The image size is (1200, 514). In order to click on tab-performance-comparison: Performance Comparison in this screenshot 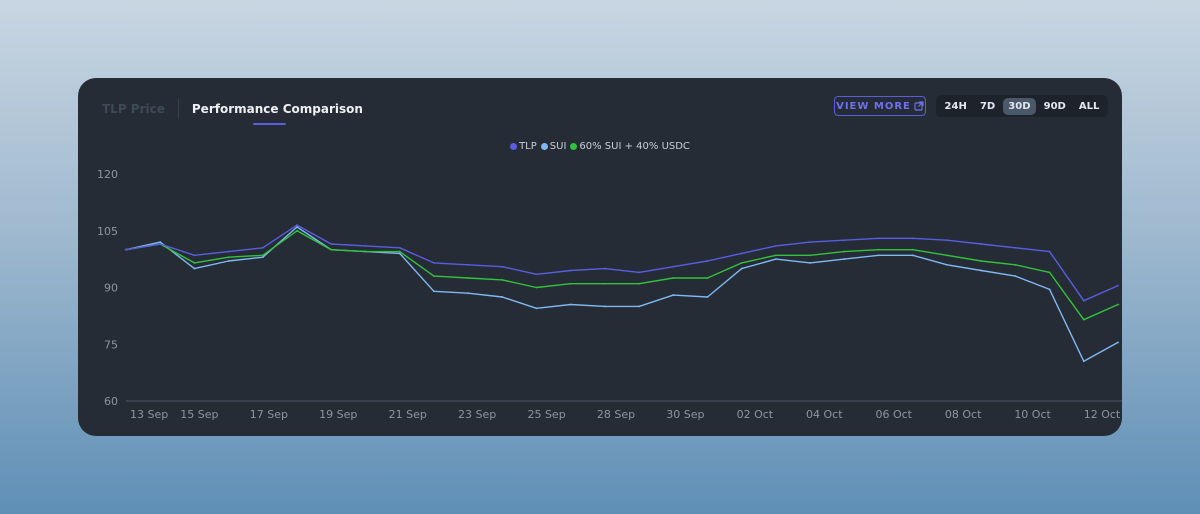, I will do `click(277, 109)`.